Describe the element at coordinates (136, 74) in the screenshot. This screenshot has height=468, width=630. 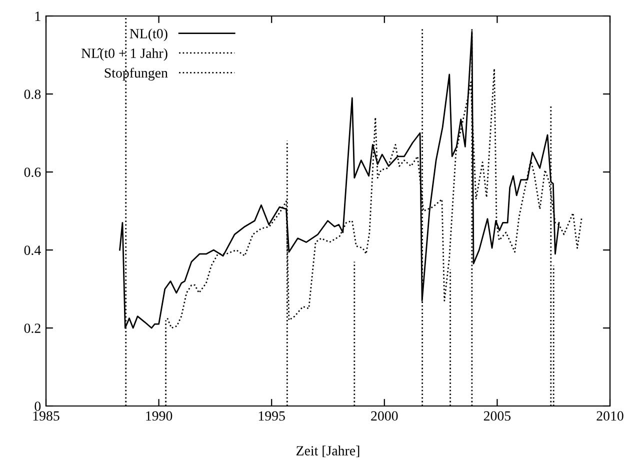
I see `legend-label: Stopfungen` at that location.